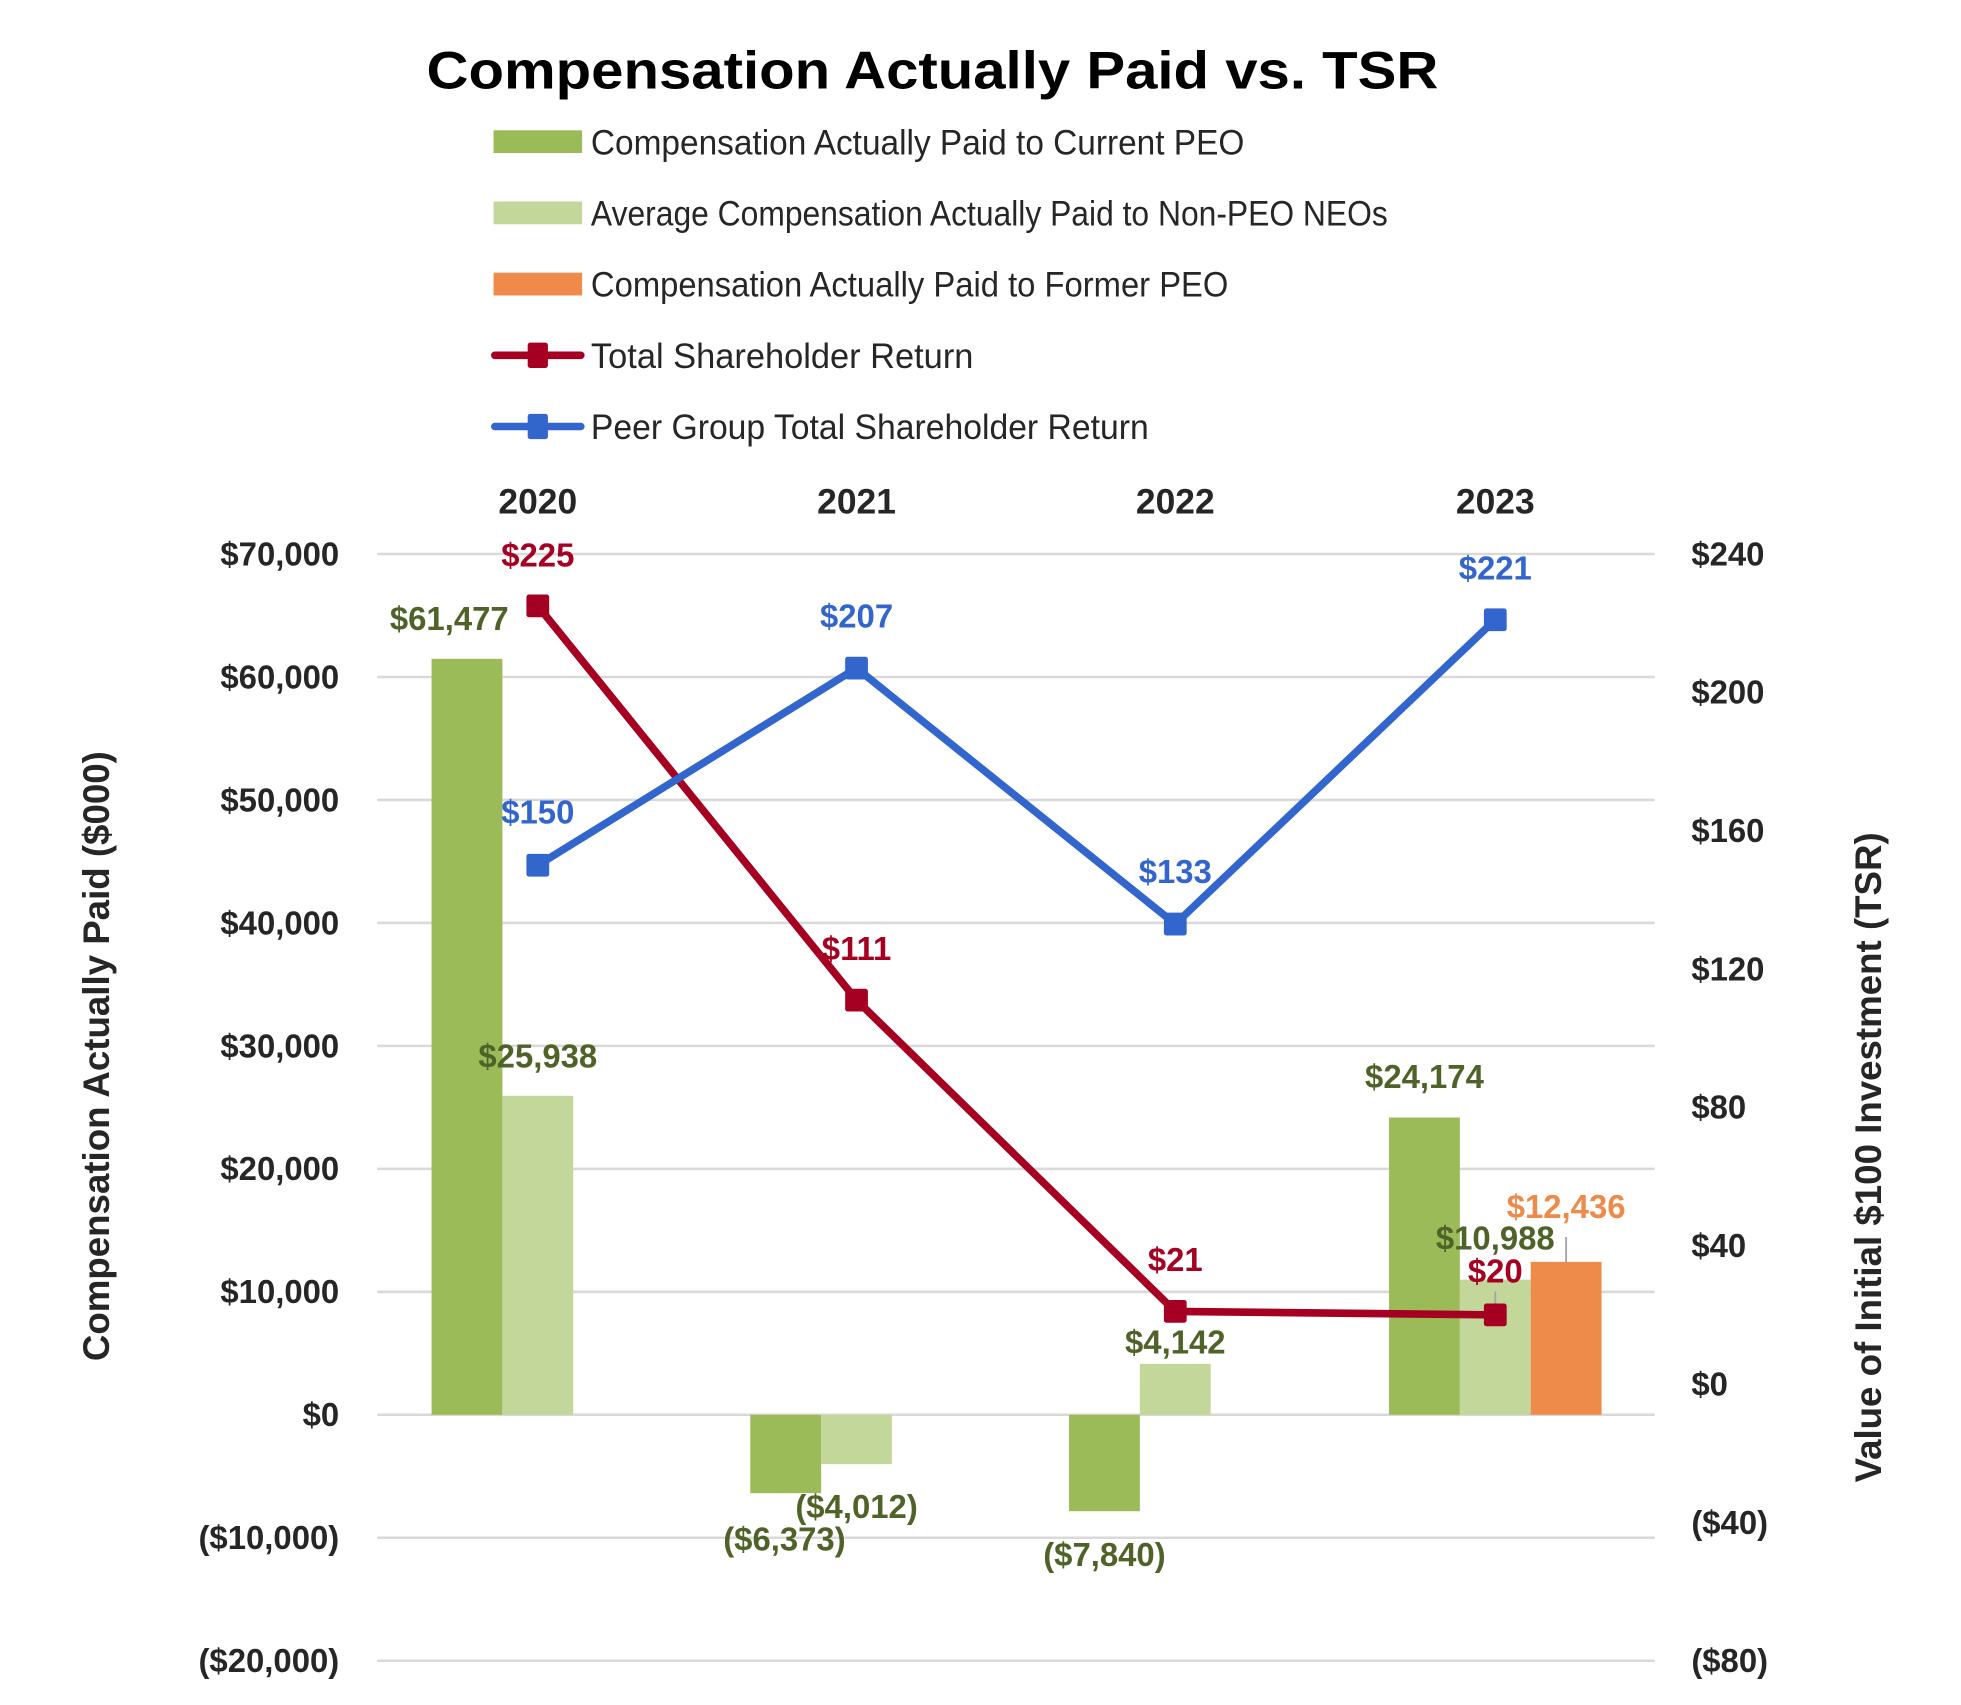  I want to click on data-label: ($4,012), so click(856, 1506).